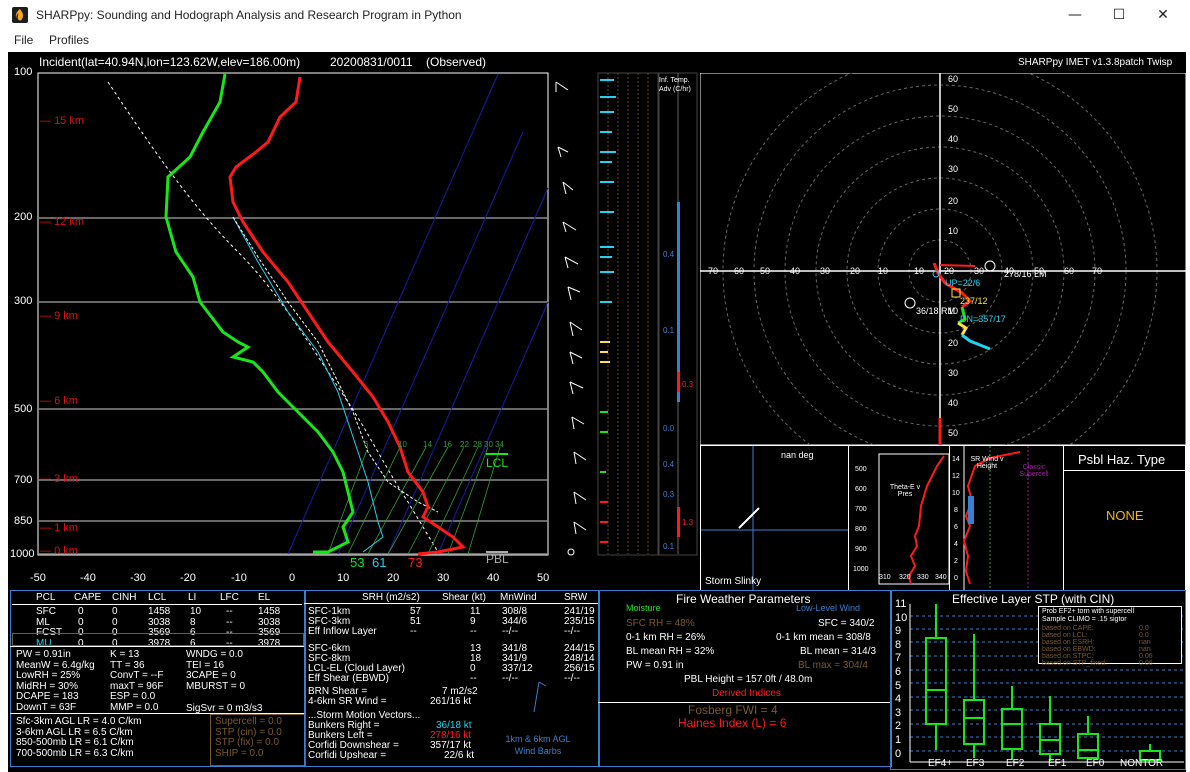 The width and height of the screenshot is (1190, 772). Describe the element at coordinates (1015, 763) in the screenshot. I see `stp-cat-ef2: EF2` at that location.